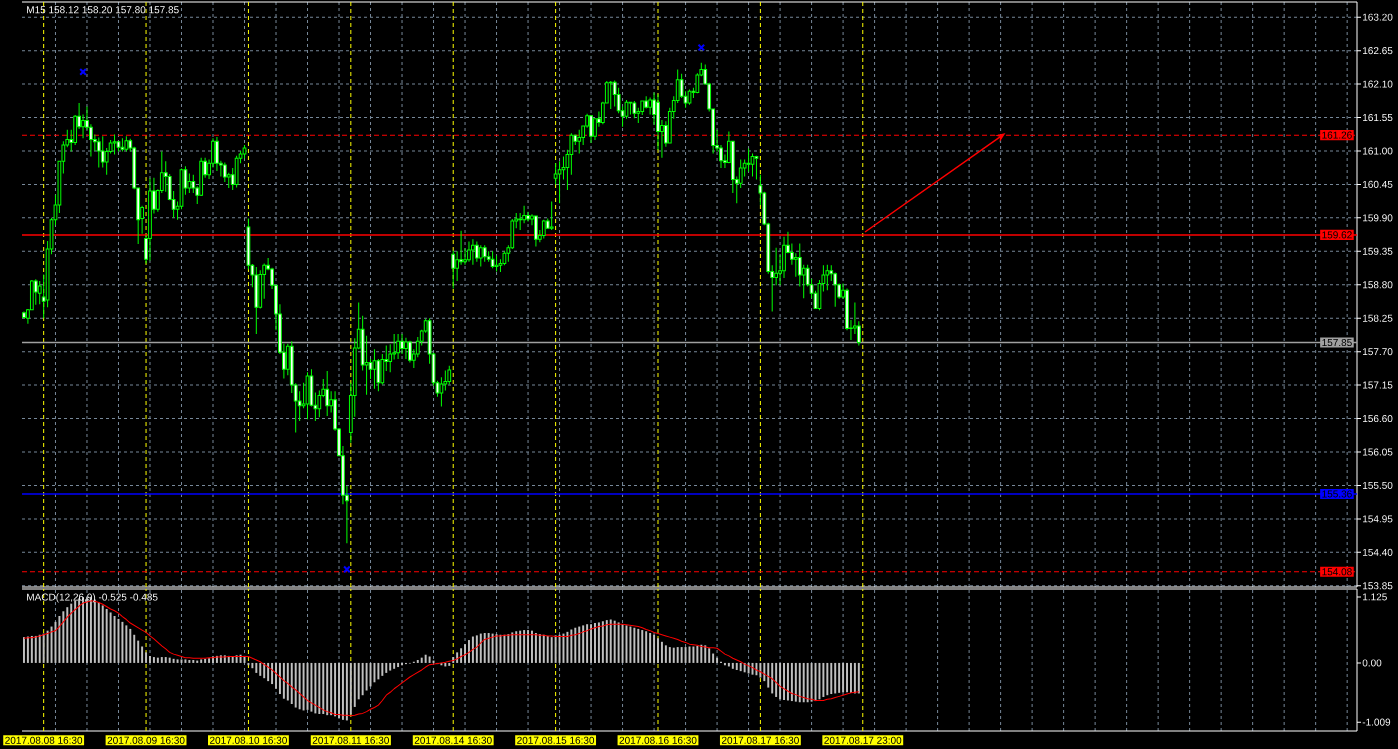 This screenshot has height=749, width=1398. Describe the element at coordinates (103, 10) in the screenshot. I see `chart-title: M15 158.12 158.20 157.80 157.85` at that location.